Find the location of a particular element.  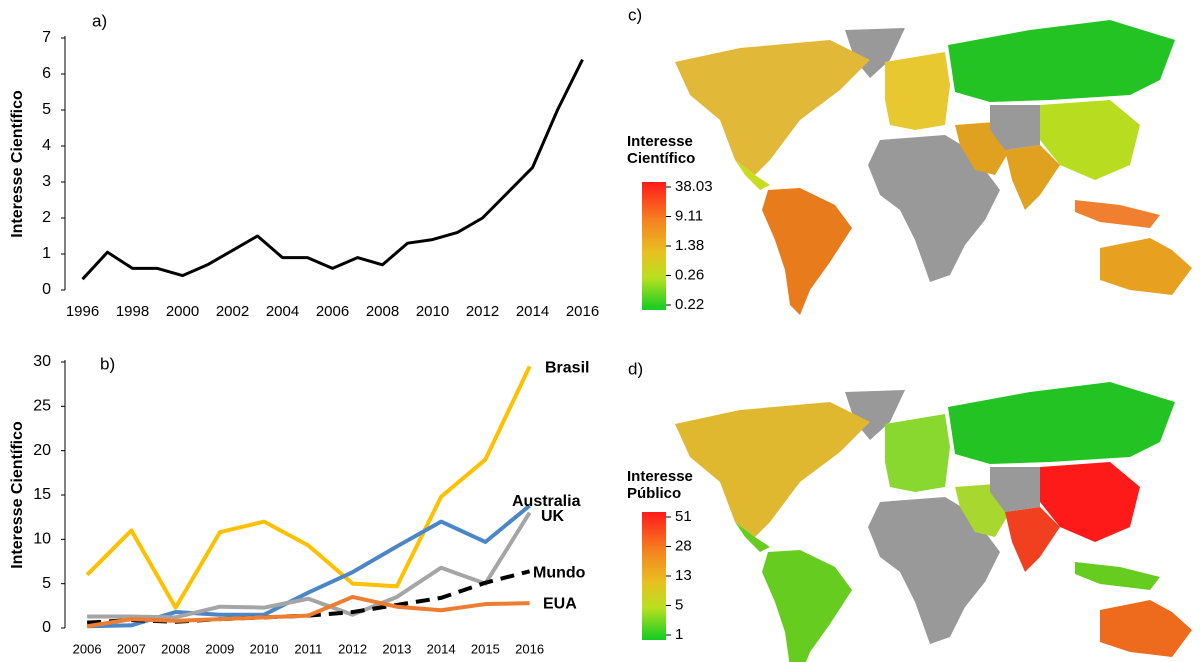

x-tick-label: 2015 is located at coordinates (485, 648).